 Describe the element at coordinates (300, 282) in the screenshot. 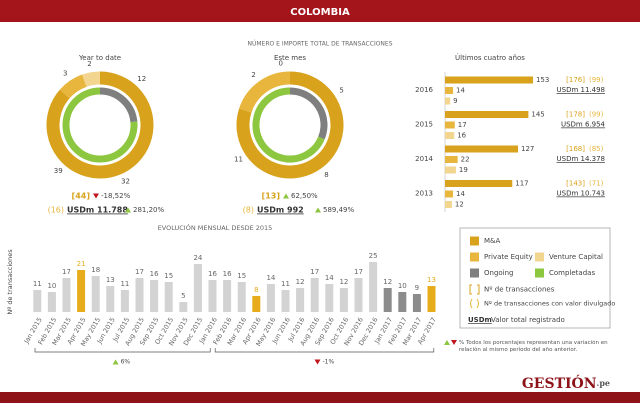

I see `bar-value: 12` at that location.